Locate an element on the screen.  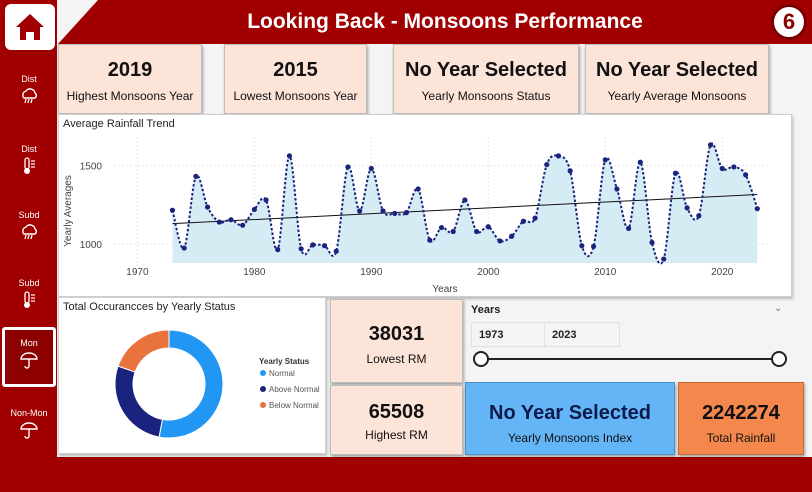
kpi-total-rainfall: 2242274 Total Rainfall is located at coordinates (741, 418).